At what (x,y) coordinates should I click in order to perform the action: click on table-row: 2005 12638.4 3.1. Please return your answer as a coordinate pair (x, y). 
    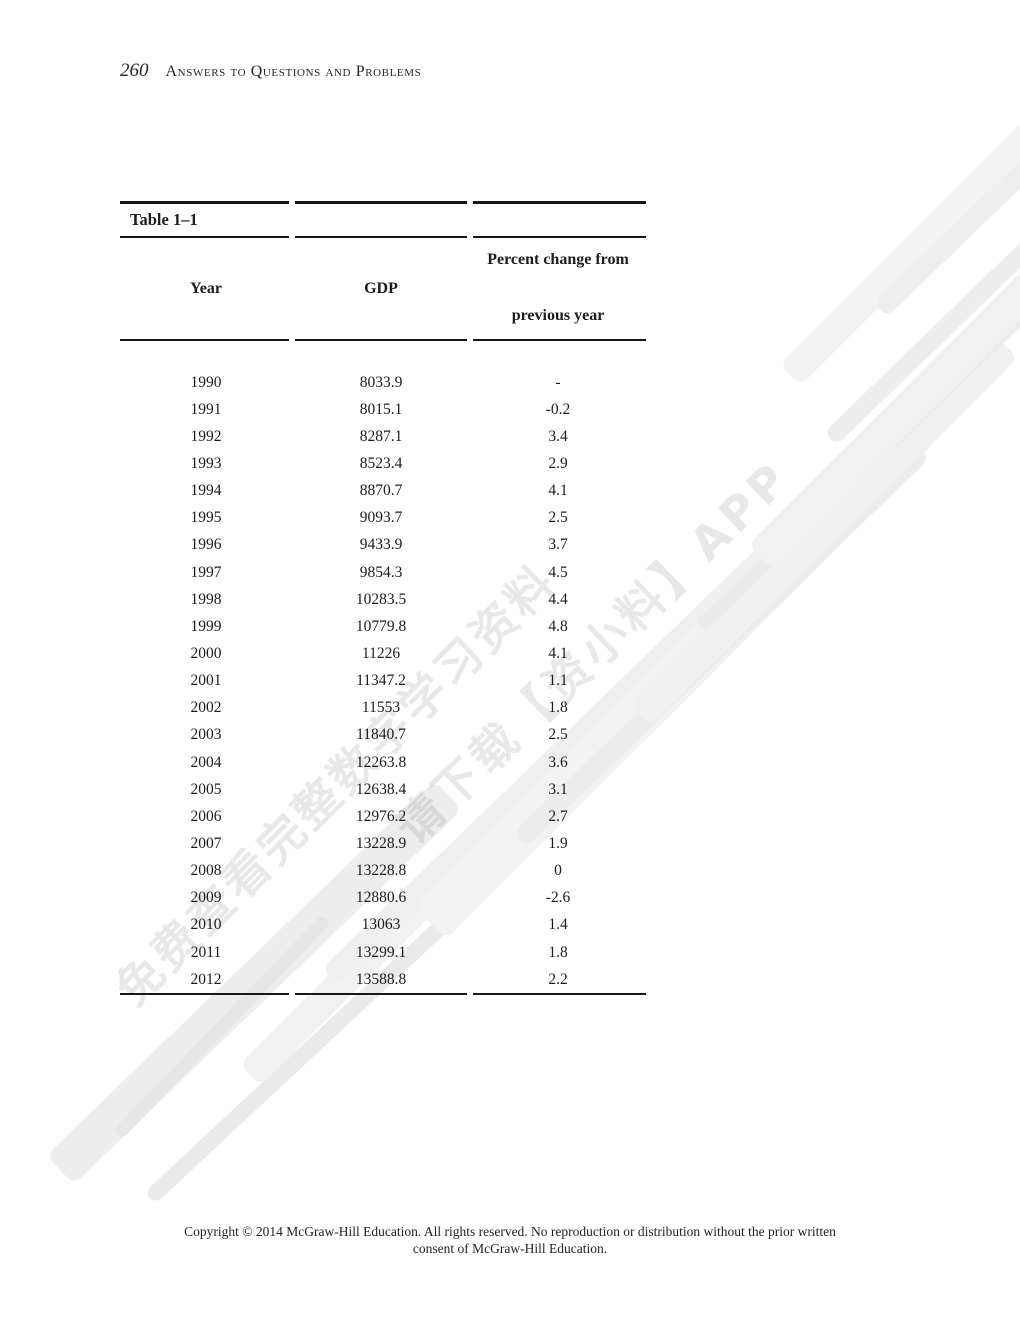
    Looking at the image, I should click on (383, 789).